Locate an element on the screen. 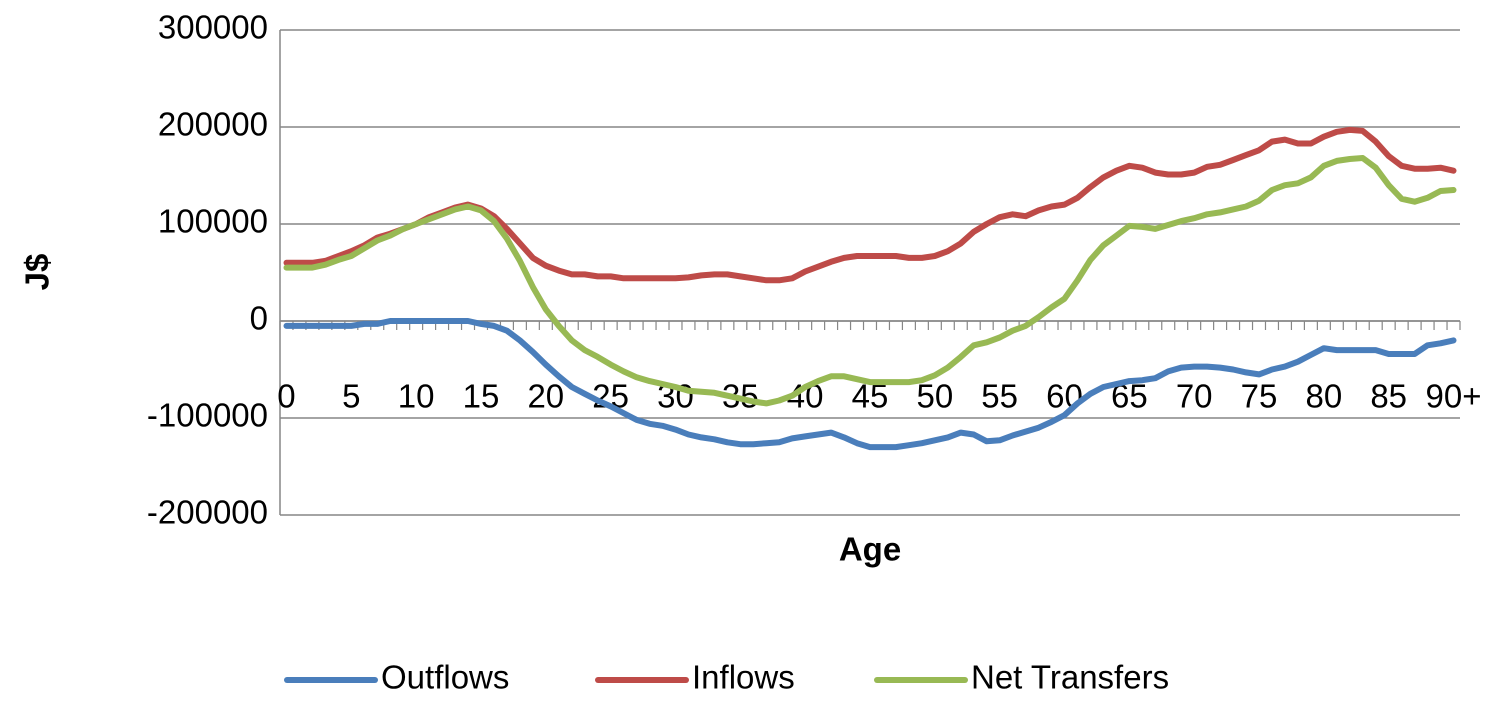 This screenshot has width=1501, height=701. x-tick-label: 50 is located at coordinates (934, 396).